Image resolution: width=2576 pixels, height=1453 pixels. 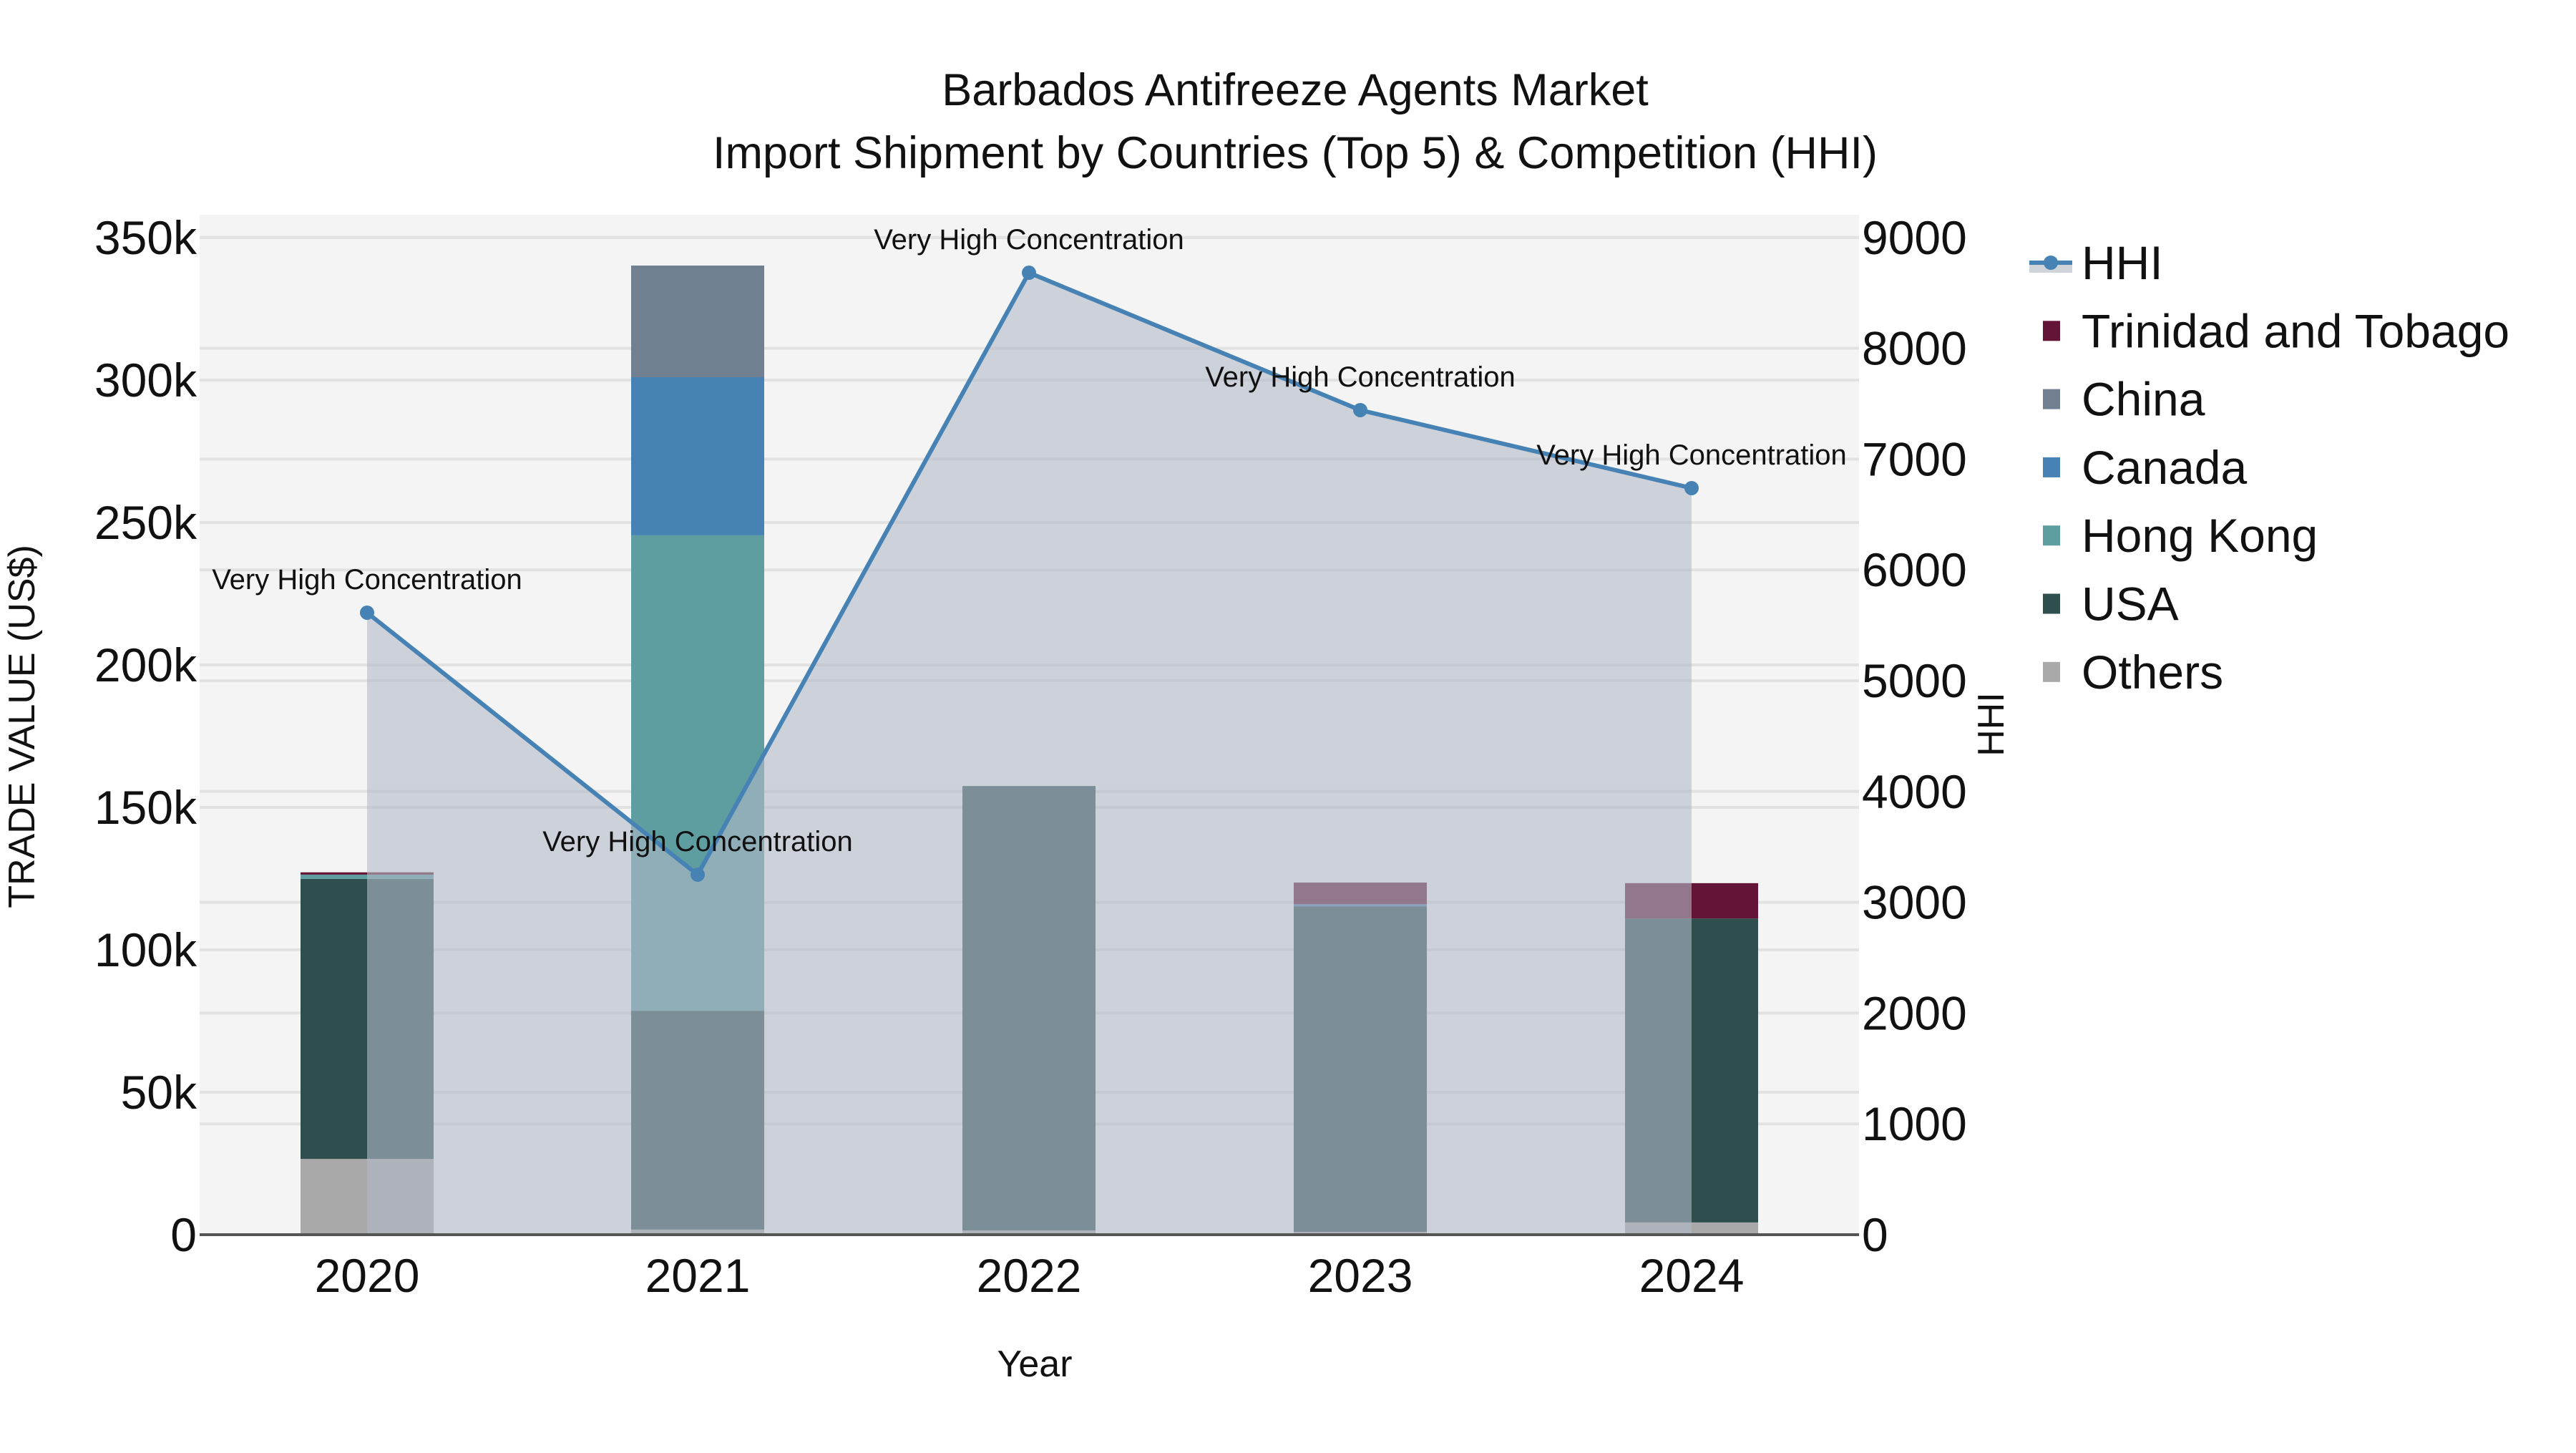 What do you see at coordinates (145, 736) in the screenshot?
I see `y-left-tick-labels: 0 50k 100k 150k 200k 250k 300k 350k` at bounding box center [145, 736].